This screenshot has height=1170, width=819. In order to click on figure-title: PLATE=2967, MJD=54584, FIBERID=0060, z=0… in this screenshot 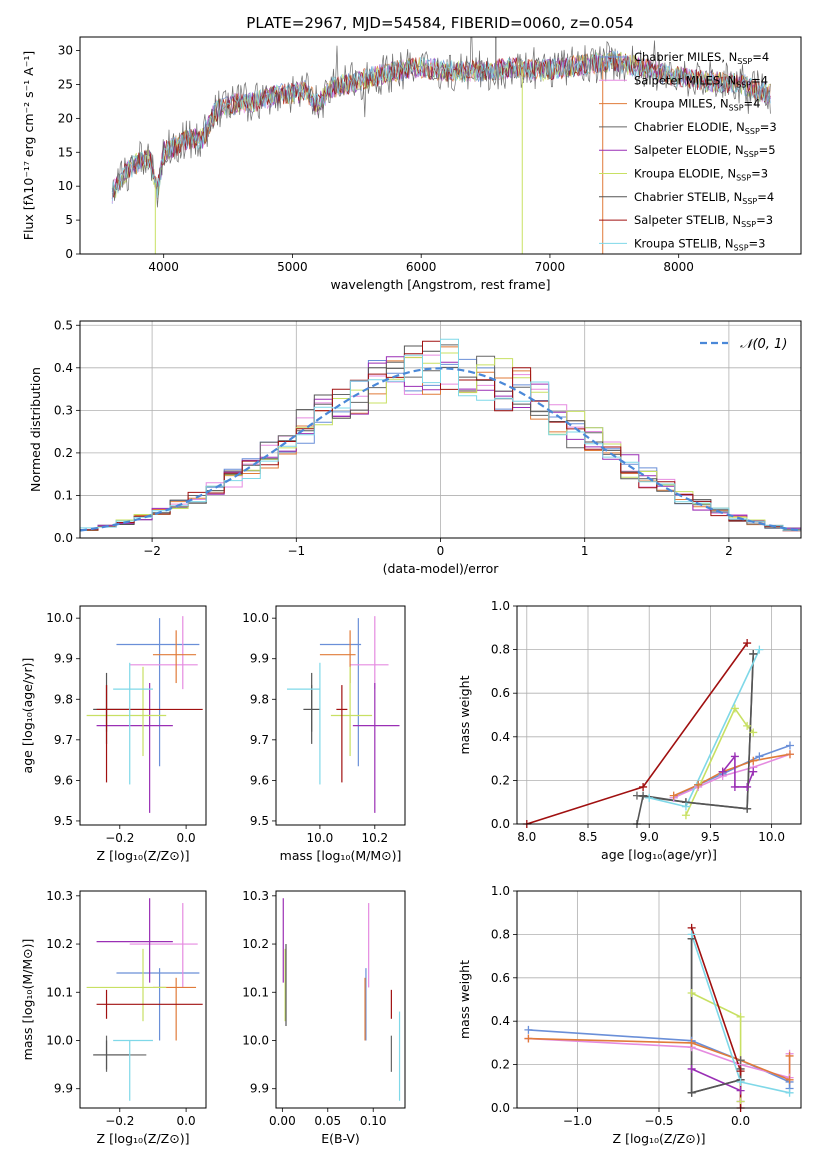, I will do `click(439, 23)`.